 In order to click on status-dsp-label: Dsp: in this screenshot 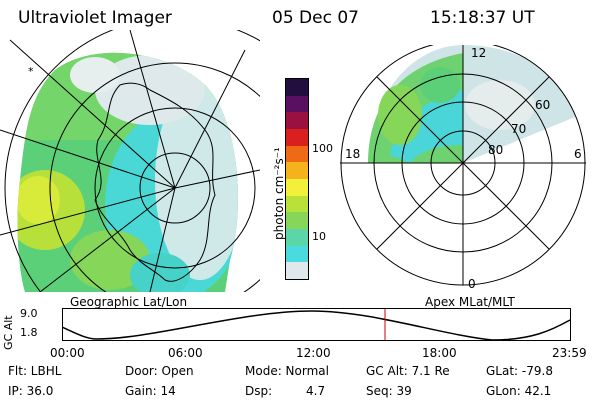, I will do `click(259, 391)`.